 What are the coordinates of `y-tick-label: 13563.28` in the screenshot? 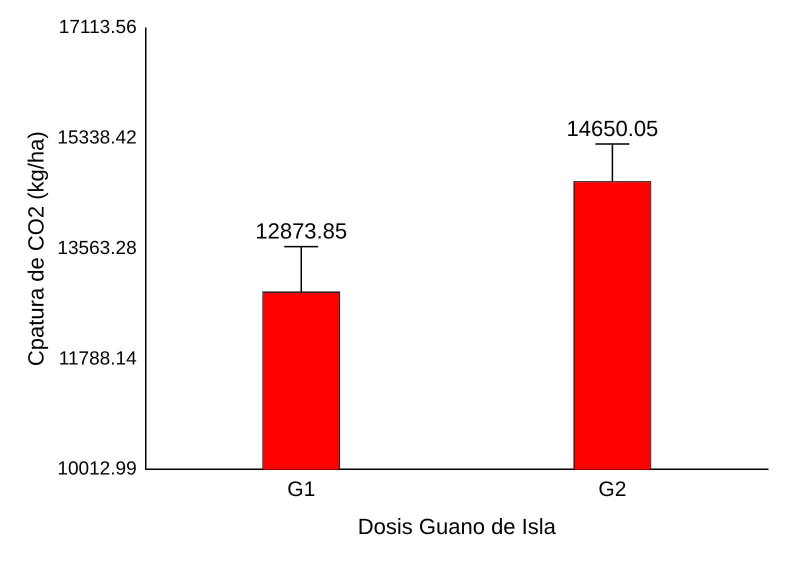 It's located at (97, 248).